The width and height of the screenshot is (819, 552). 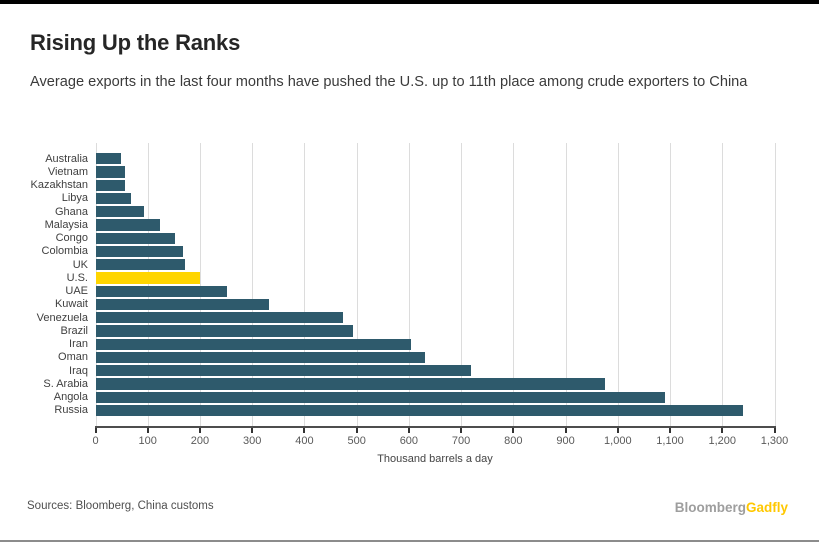 I want to click on category-label-angola: Angola, so click(x=70, y=397).